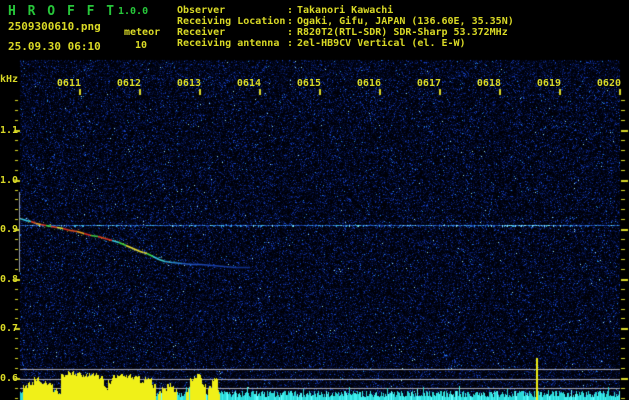 Image resolution: width=629 pixels, height=400 pixels. I want to click on receiving-antenna-value: 2el-HB9CV Vertical (el. E-W), so click(381, 43).